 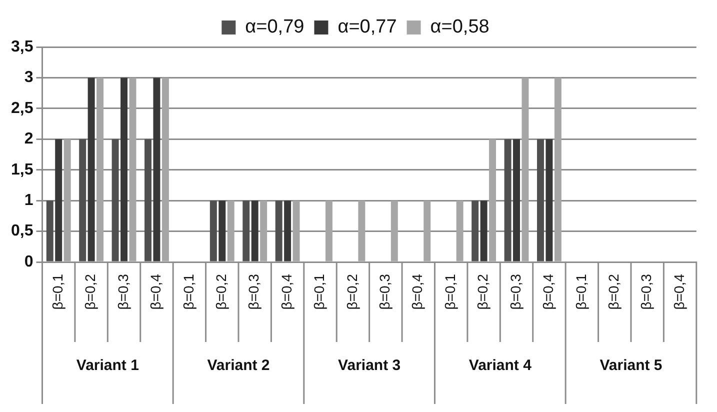 What do you see at coordinates (29, 77) in the screenshot?
I see `y-tick-label: 3` at bounding box center [29, 77].